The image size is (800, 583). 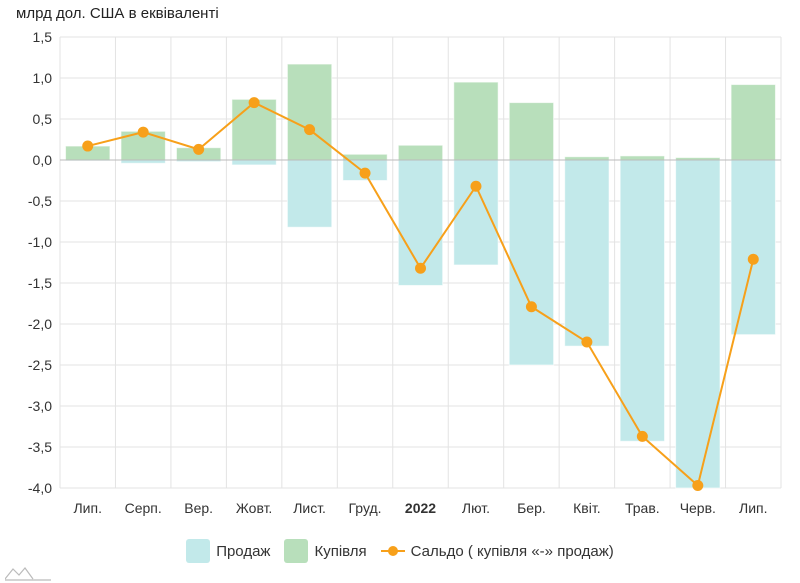 I want to click on x-tick-label: Груд., so click(x=365, y=508).